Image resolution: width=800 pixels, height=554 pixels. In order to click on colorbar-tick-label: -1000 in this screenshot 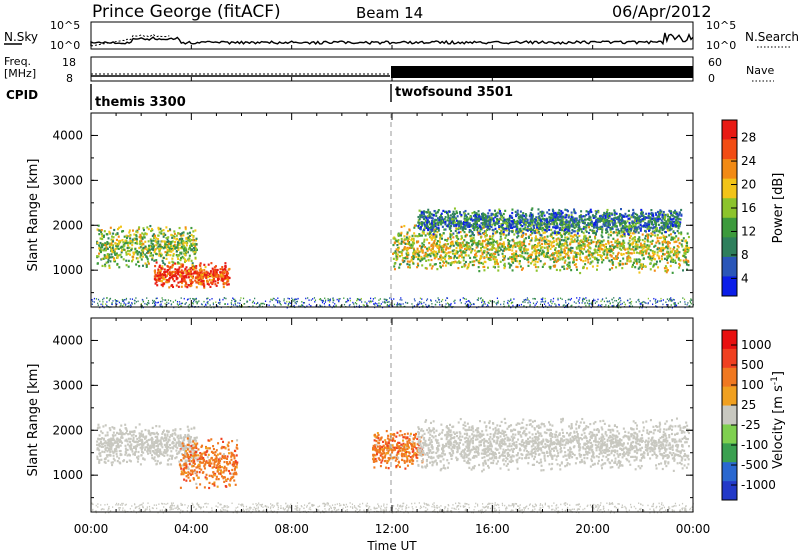, I will do `click(758, 485)`.